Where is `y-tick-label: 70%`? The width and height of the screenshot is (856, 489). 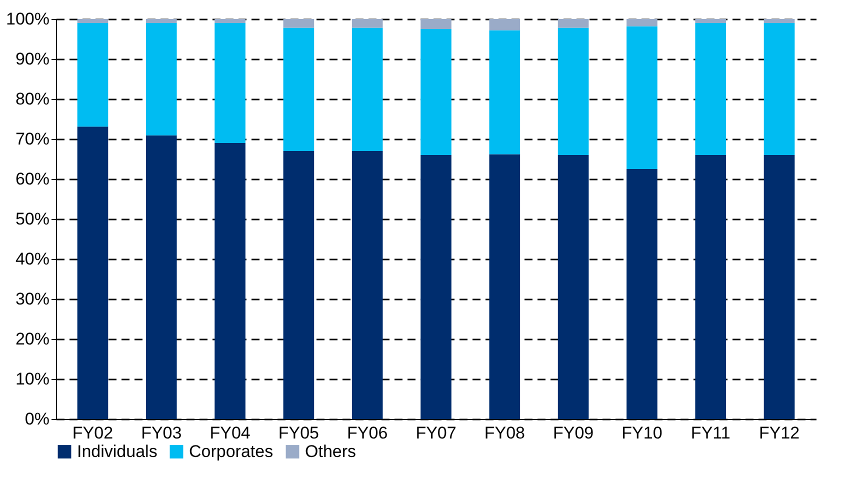
y-tick-label: 70% is located at coordinates (32, 139).